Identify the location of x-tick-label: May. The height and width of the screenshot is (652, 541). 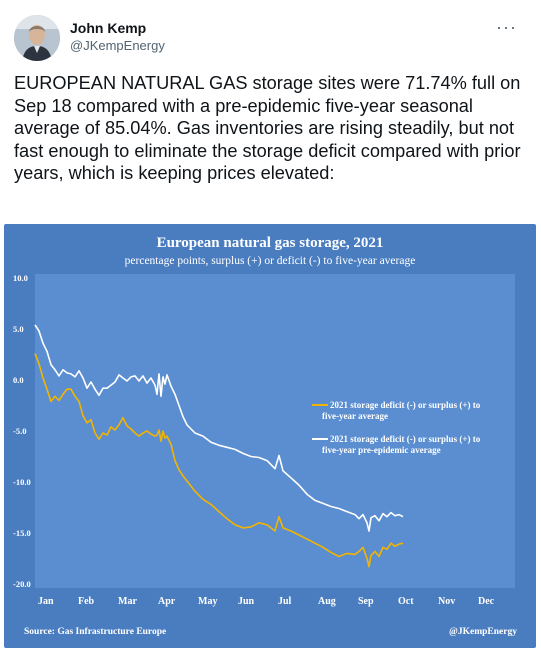
(207, 601).